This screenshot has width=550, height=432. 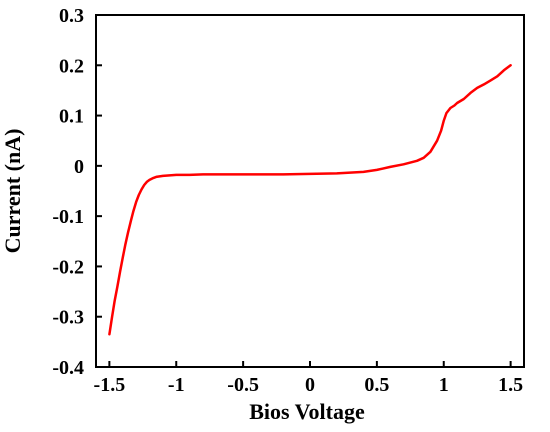 What do you see at coordinates (376, 385) in the screenshot?
I see `x-tick-label: 0.5` at bounding box center [376, 385].